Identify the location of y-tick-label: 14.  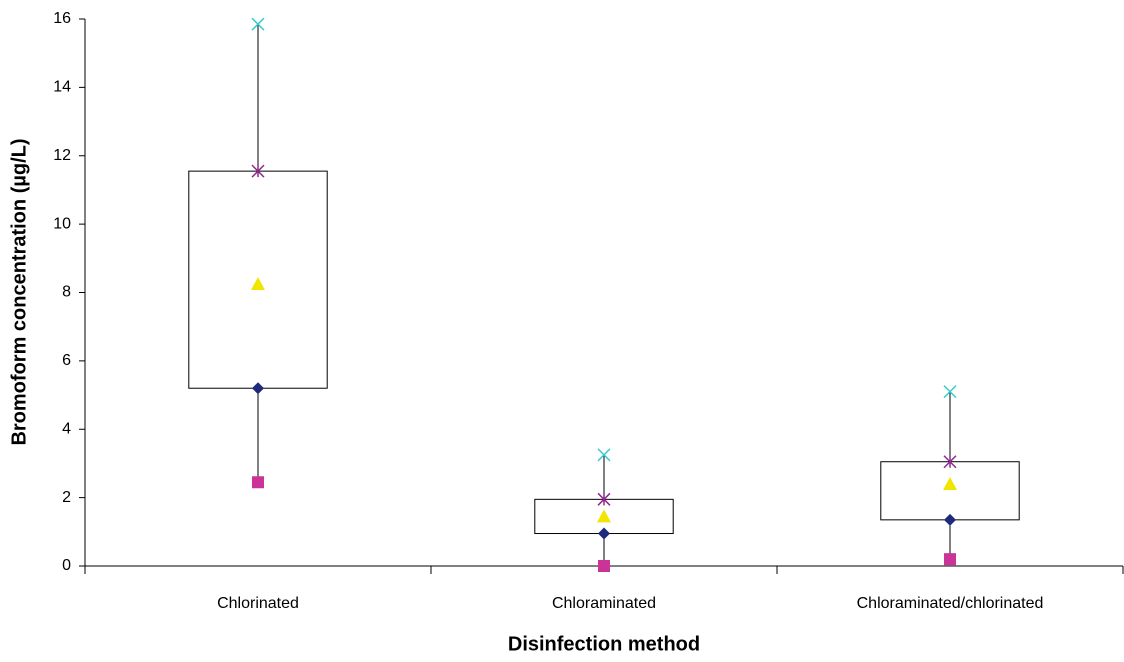
(62, 87).